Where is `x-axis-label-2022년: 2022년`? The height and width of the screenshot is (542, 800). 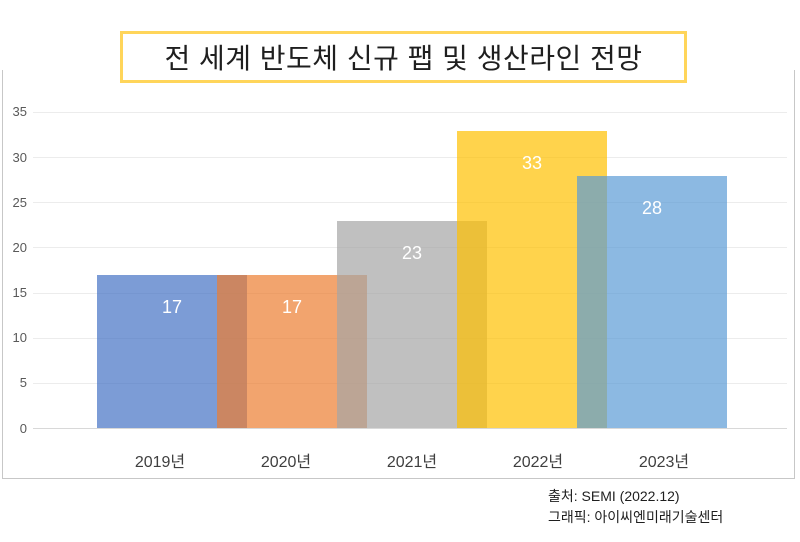 x-axis-label-2022년: 2022년 is located at coordinates (538, 462).